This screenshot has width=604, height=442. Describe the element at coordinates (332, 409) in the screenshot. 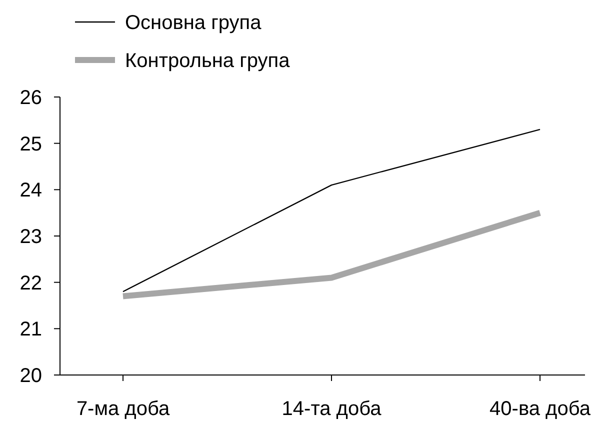

I see `x-tick-label: 14-та доба` at that location.